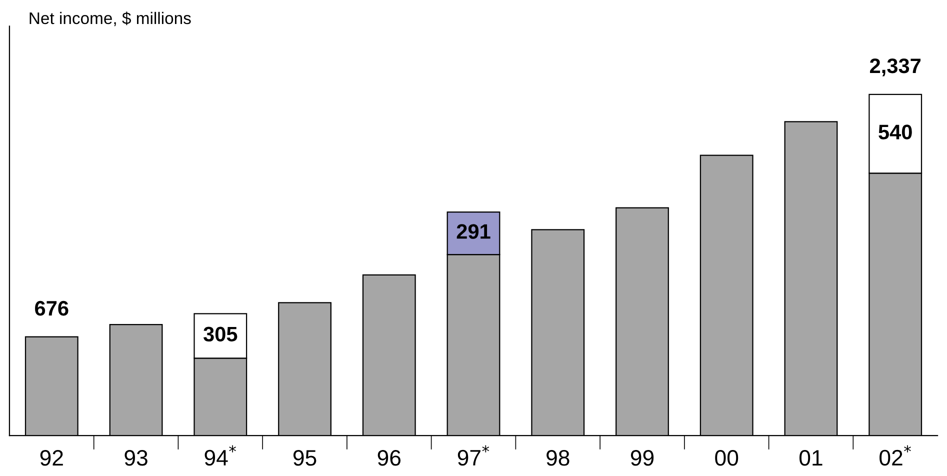 Image resolution: width=947 pixels, height=476 pixels. I want to click on x-tick-label: 02$^{*}$, so click(895, 455).